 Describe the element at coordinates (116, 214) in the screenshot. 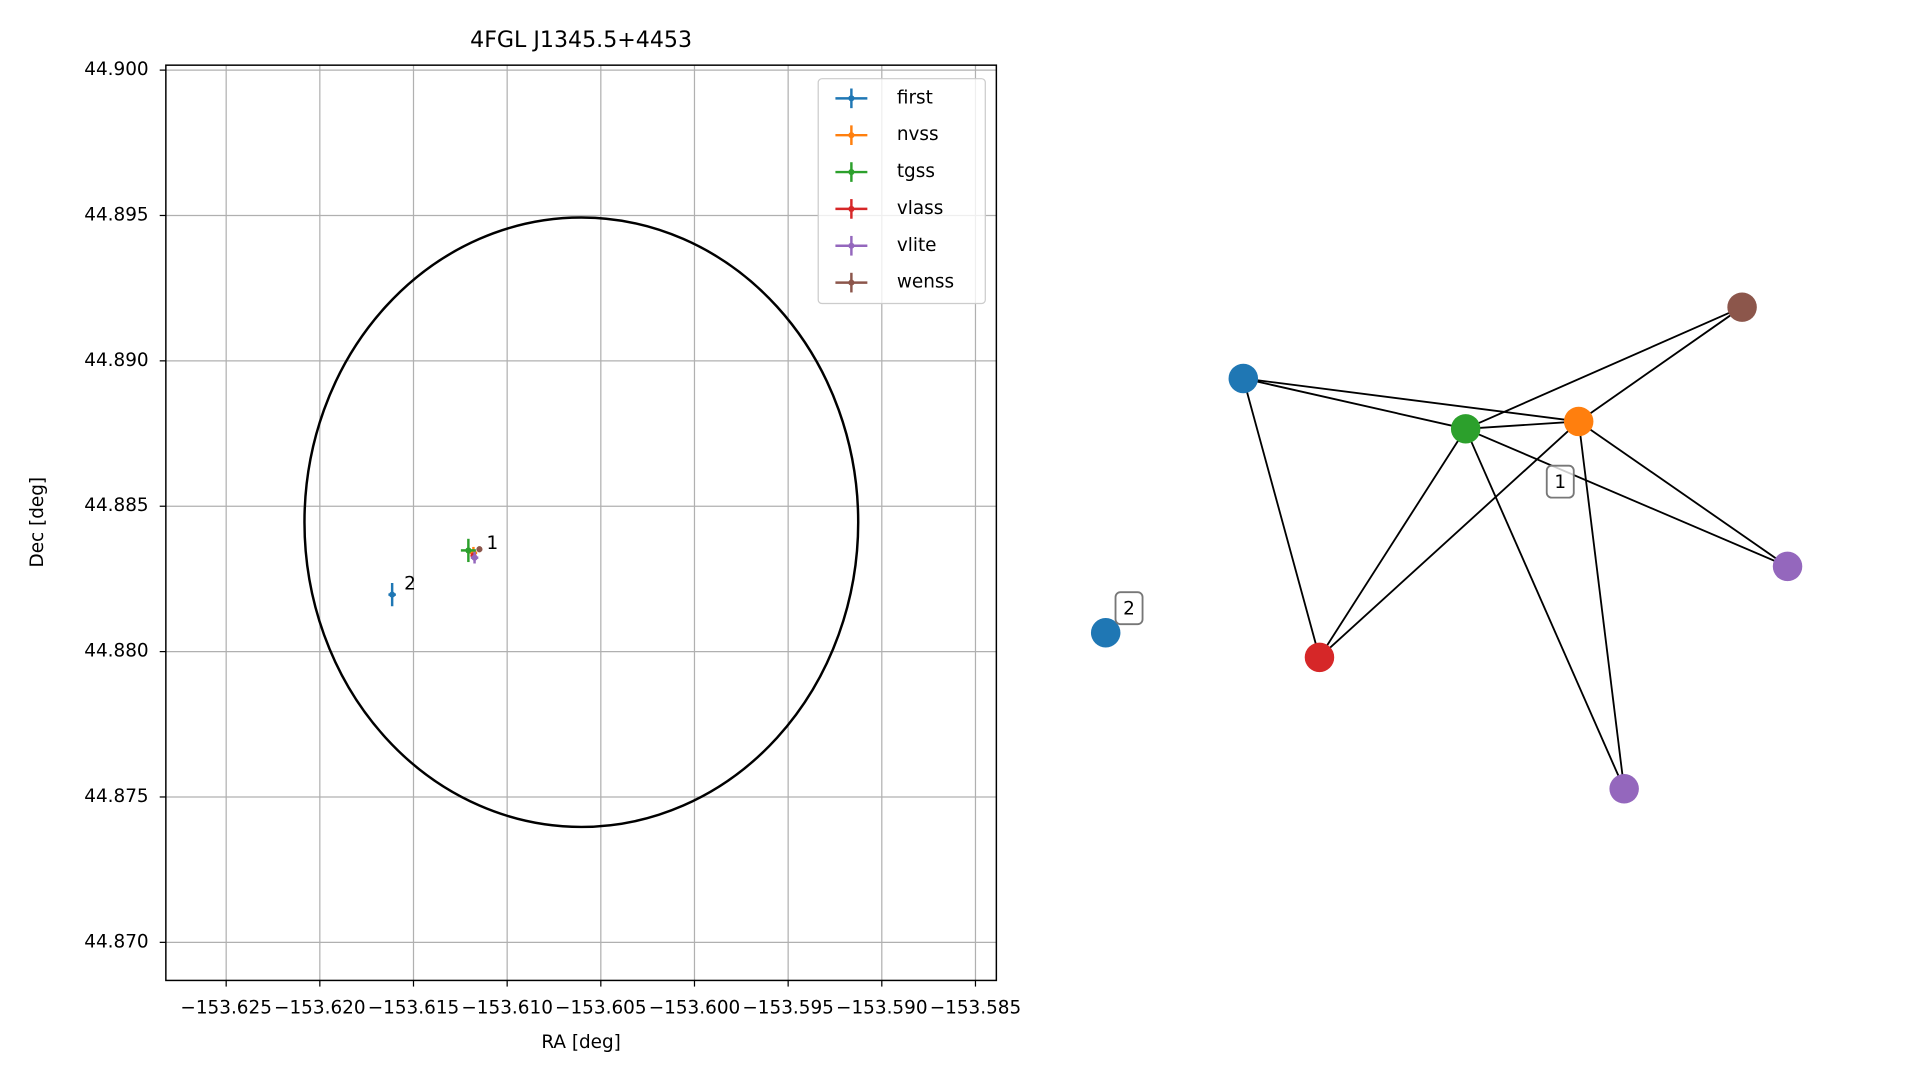

I see `y-tick-label: 44.895` at that location.